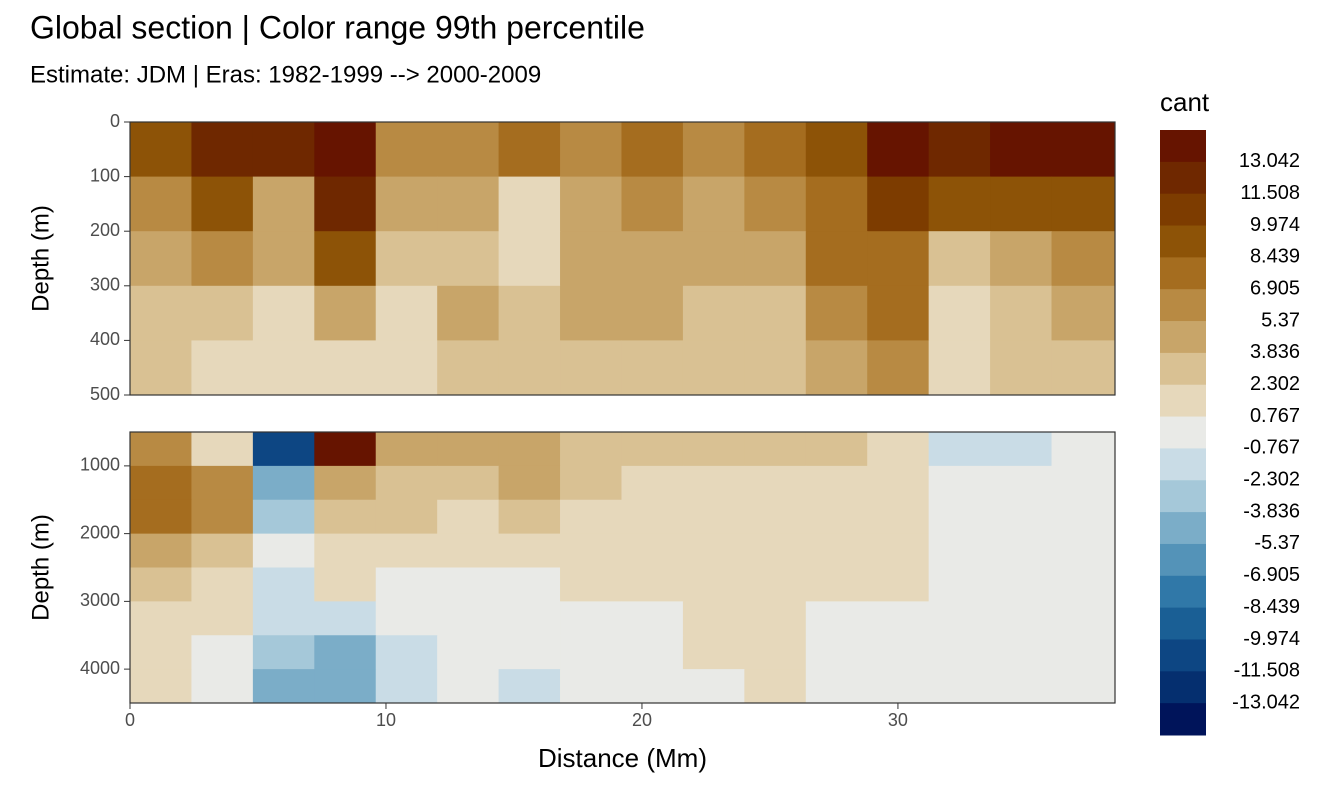  I want to click on legend-label: 2.302, so click(1275, 384).